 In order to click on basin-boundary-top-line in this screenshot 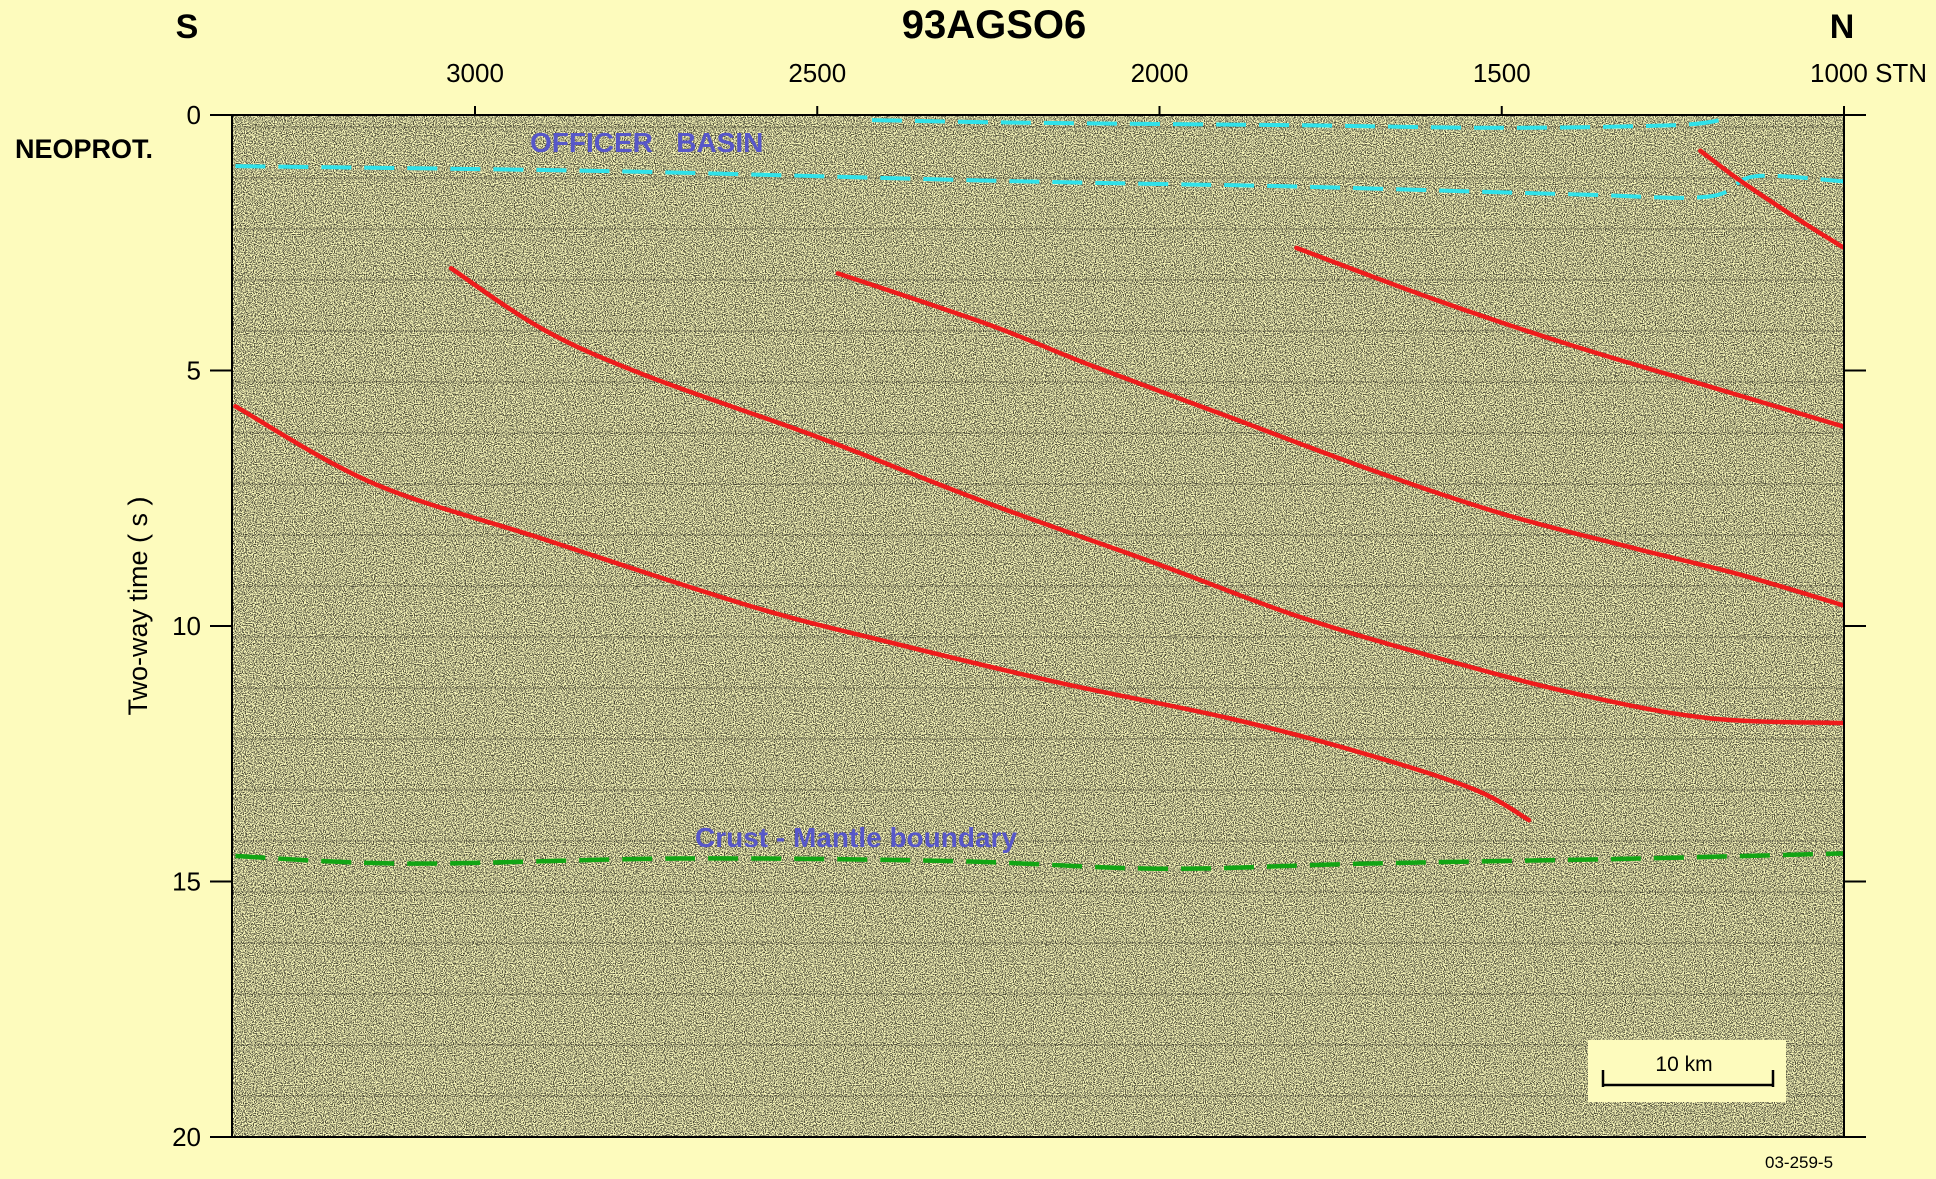, I will do `click(1296, 124)`.